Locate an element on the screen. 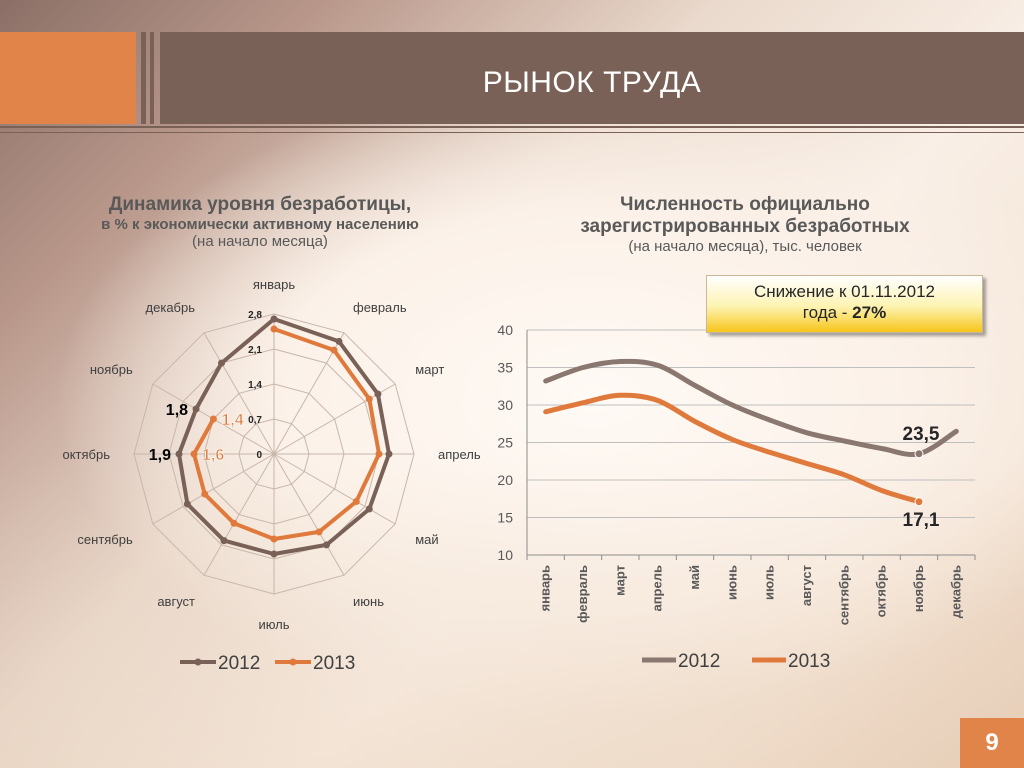  line-x-category-label: февраль is located at coordinates (582, 594).